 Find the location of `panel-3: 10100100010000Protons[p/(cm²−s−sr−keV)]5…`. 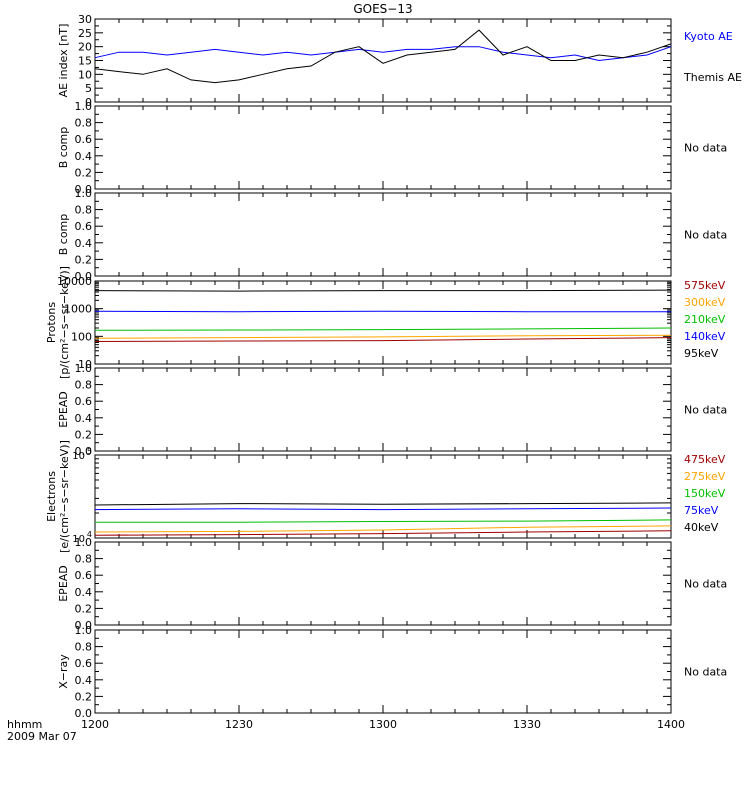

panel-3: 10100100010000Protons[p/(cm²−s−sr−keV)]5… is located at coordinates (385, 322).